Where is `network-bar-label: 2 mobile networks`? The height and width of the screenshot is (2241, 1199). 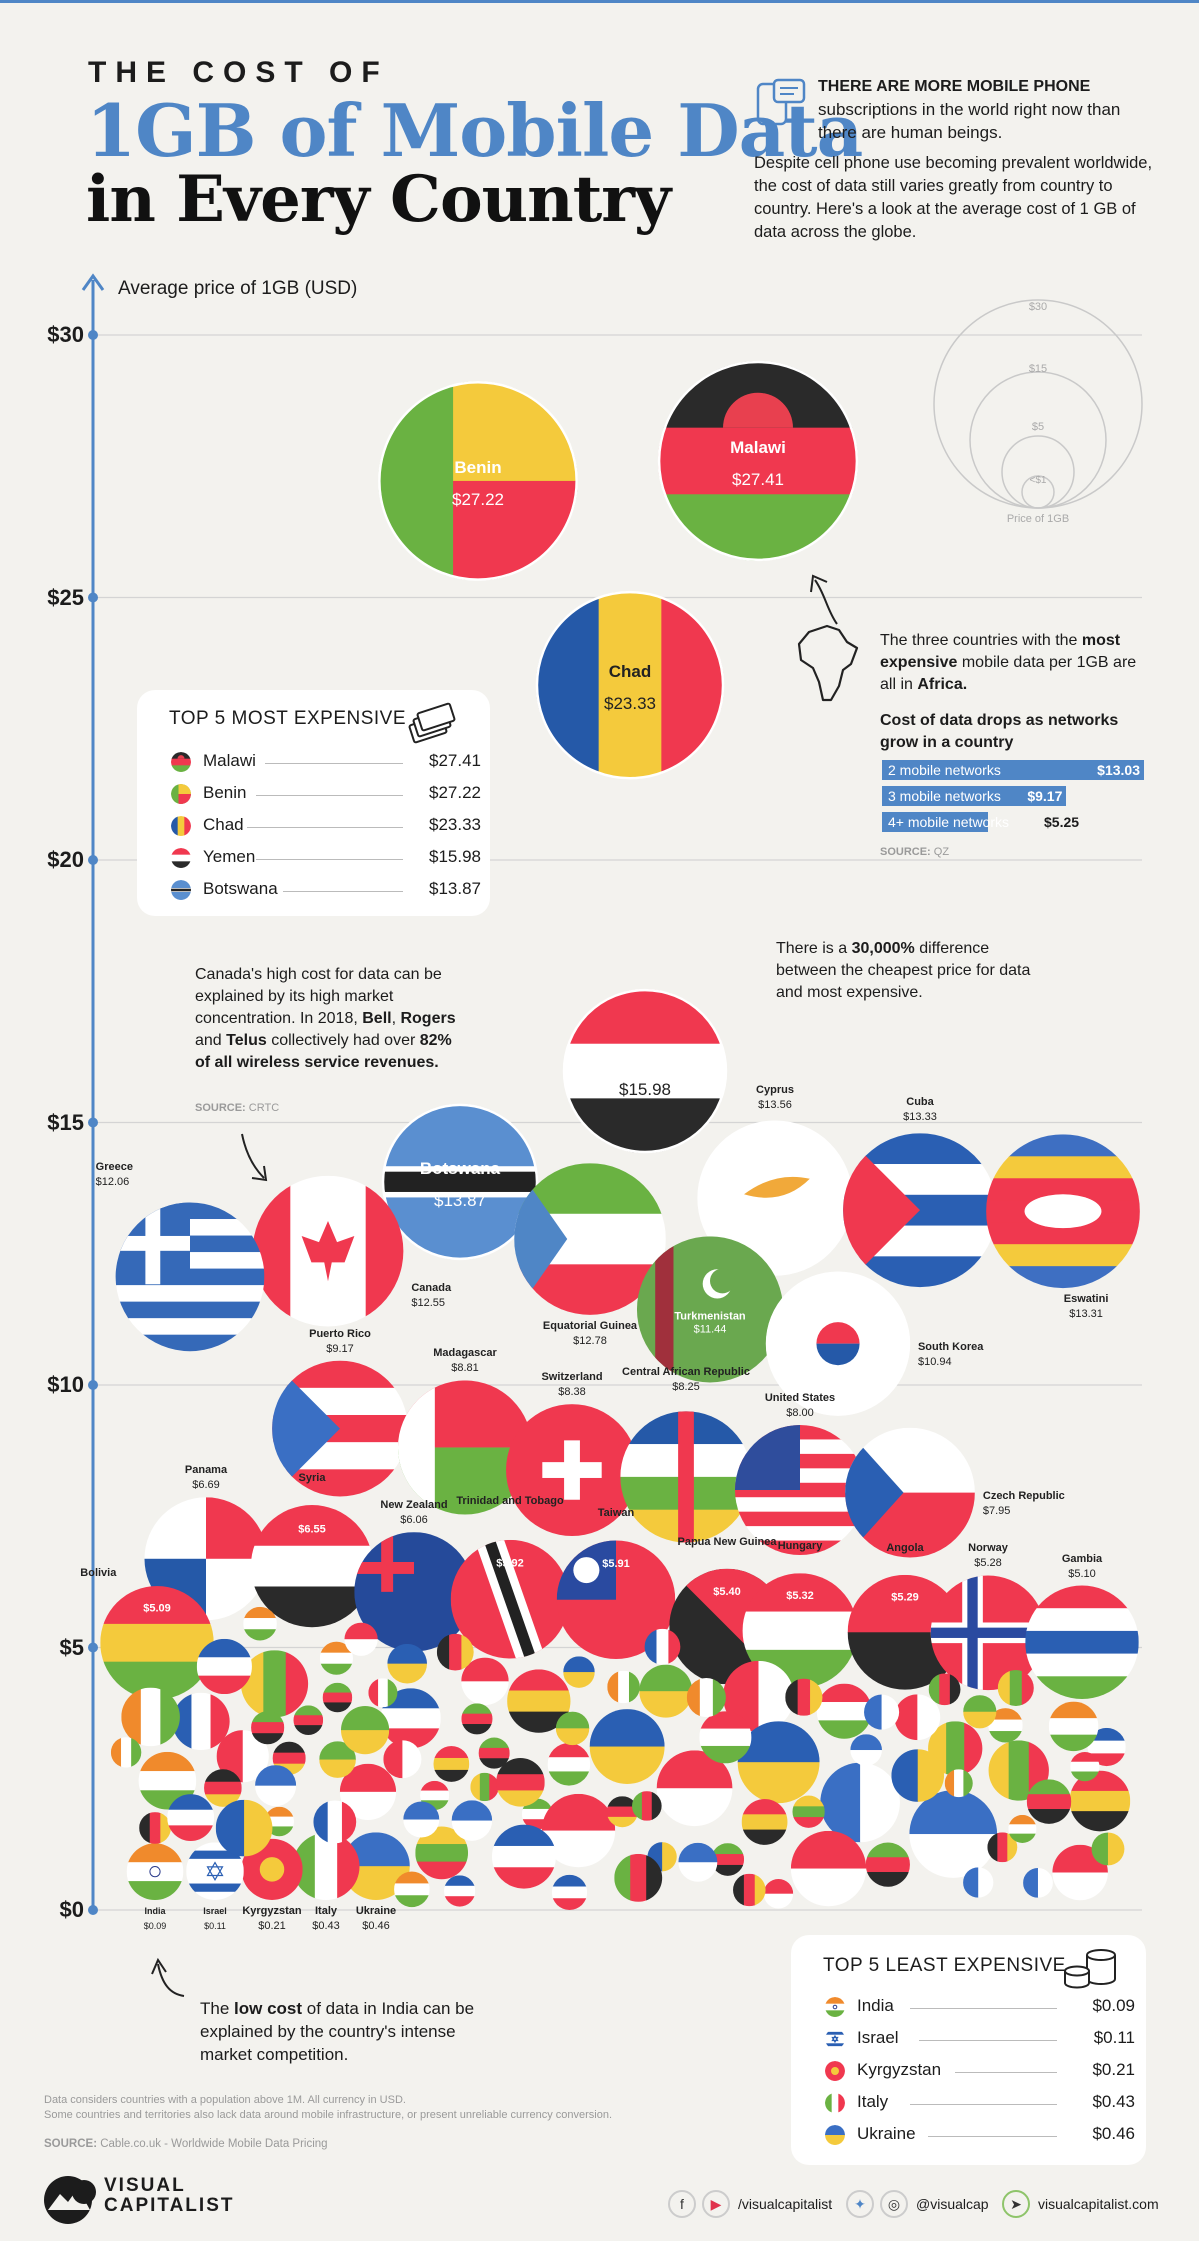 network-bar-label: 2 mobile networks is located at coordinates (944, 770).